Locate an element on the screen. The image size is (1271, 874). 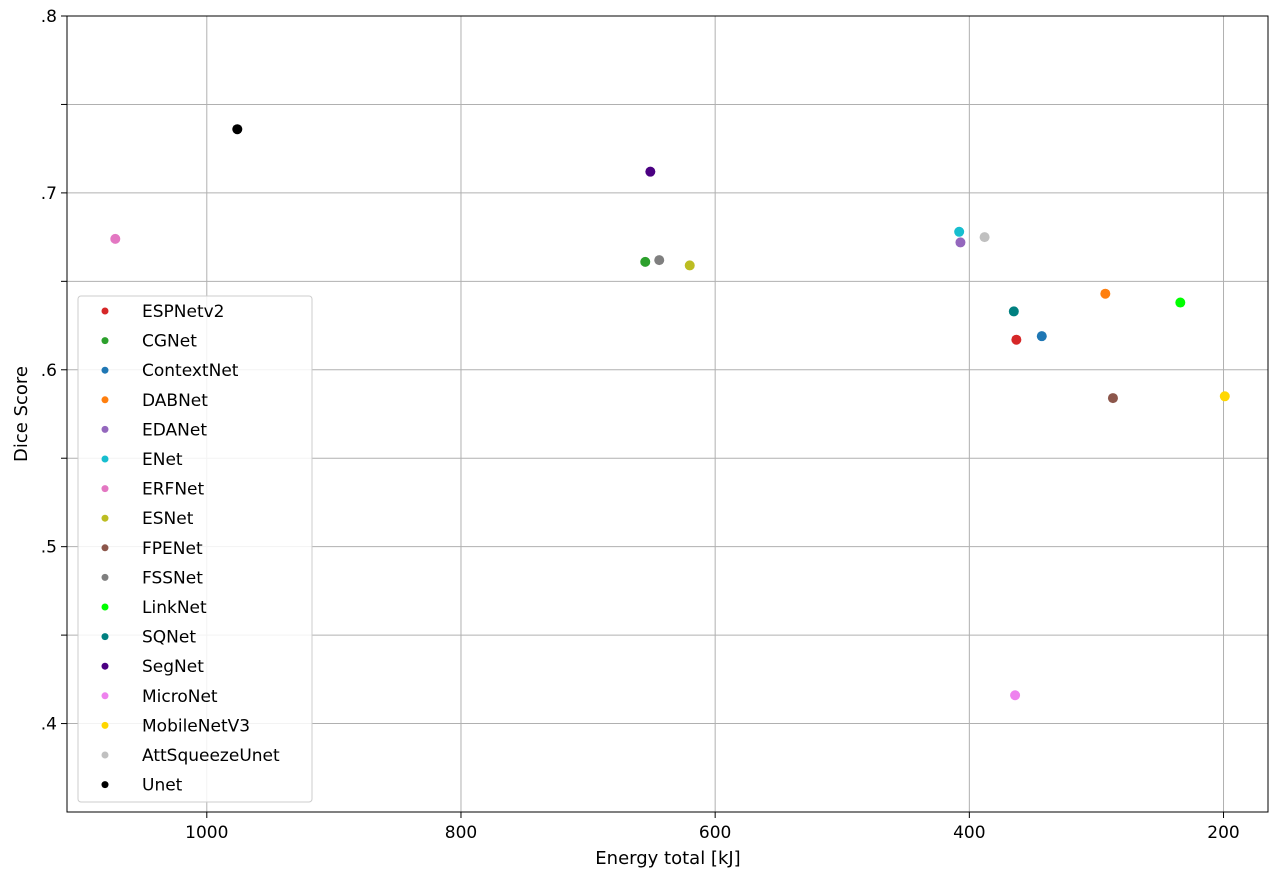
legend-marker-contextnet is located at coordinates (105, 370).